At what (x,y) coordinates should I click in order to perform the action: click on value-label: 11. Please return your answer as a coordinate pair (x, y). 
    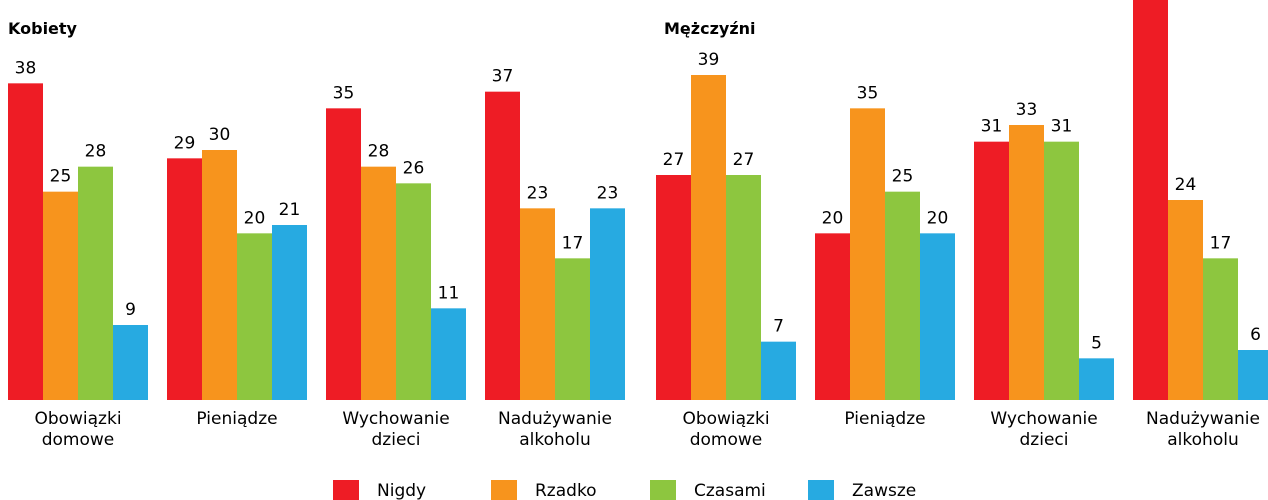
    Looking at the image, I should click on (449, 293).